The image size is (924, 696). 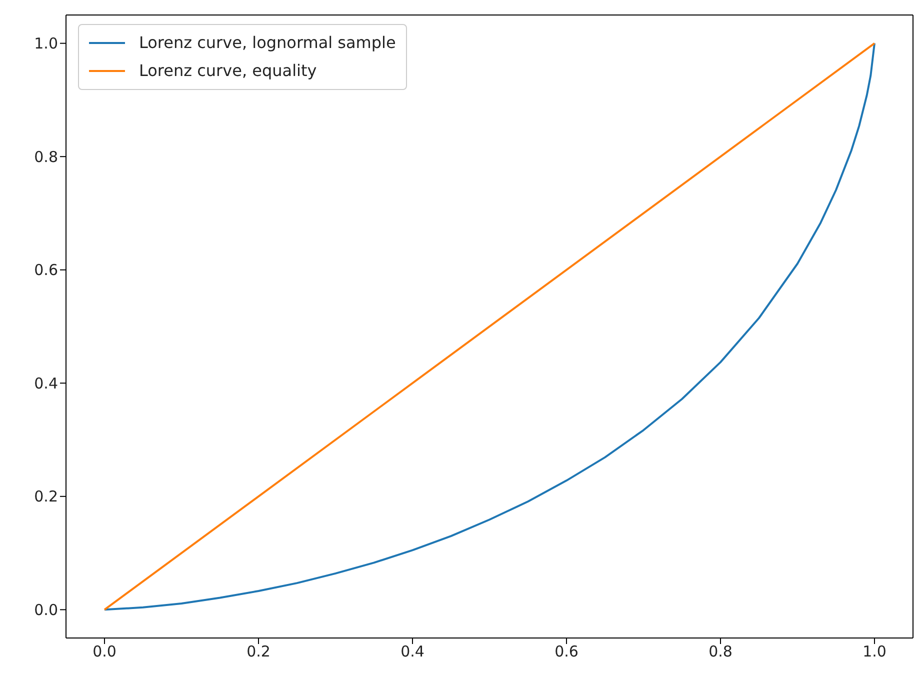 I want to click on legend-label: Lorenz curve, lognormal sample, so click(x=267, y=43).